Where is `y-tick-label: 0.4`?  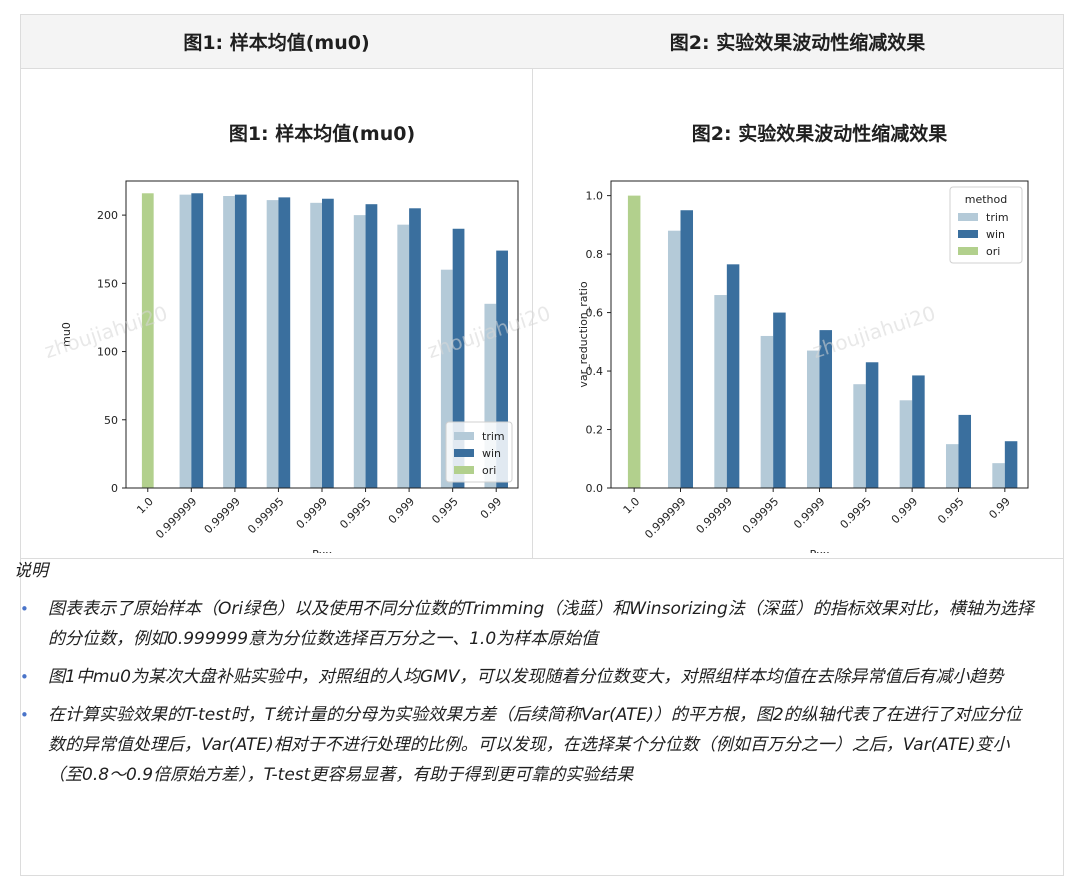
y-tick-label: 0.4 is located at coordinates (595, 371).